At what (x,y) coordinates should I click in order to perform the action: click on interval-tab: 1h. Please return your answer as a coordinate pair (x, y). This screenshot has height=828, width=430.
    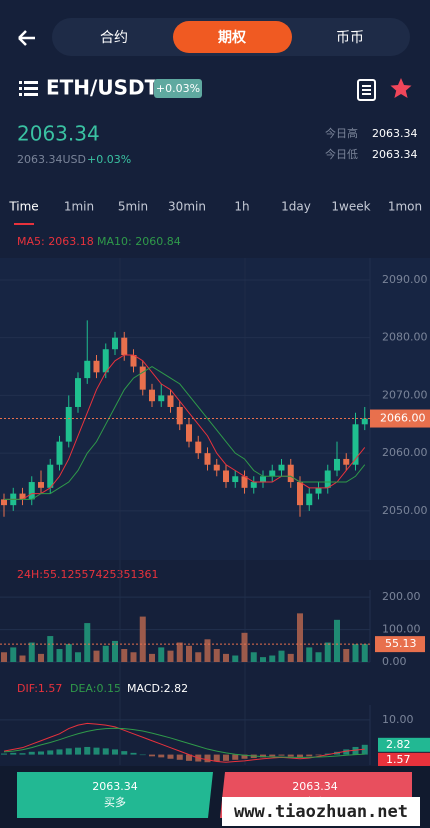
    Looking at the image, I should click on (241, 207).